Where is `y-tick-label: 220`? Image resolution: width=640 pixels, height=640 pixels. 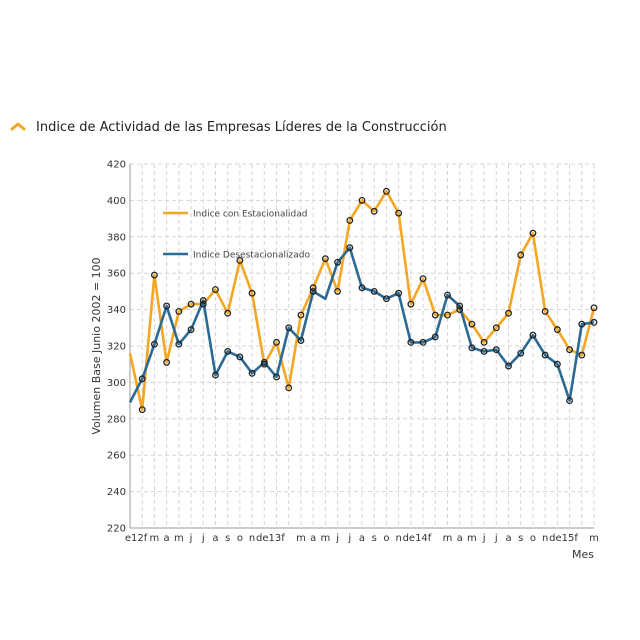 y-tick-label: 220 is located at coordinates (116, 529).